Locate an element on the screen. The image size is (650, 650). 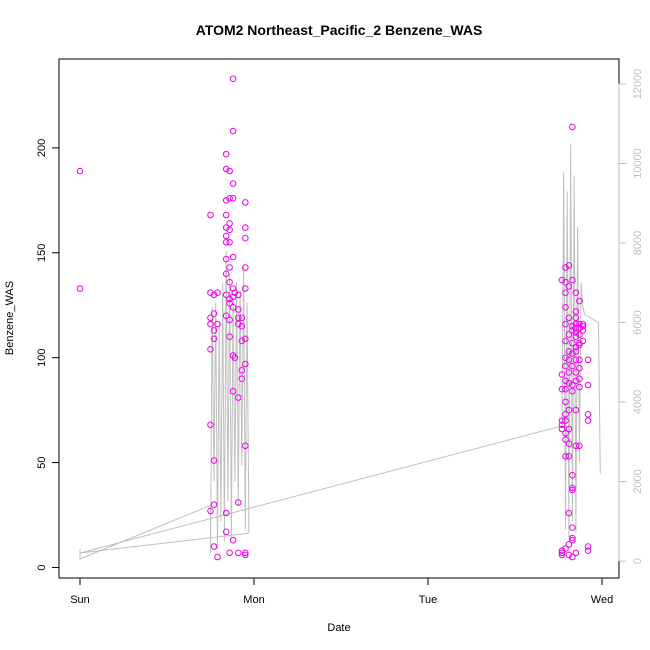
x-tick-label: Mon is located at coordinates (253, 600).